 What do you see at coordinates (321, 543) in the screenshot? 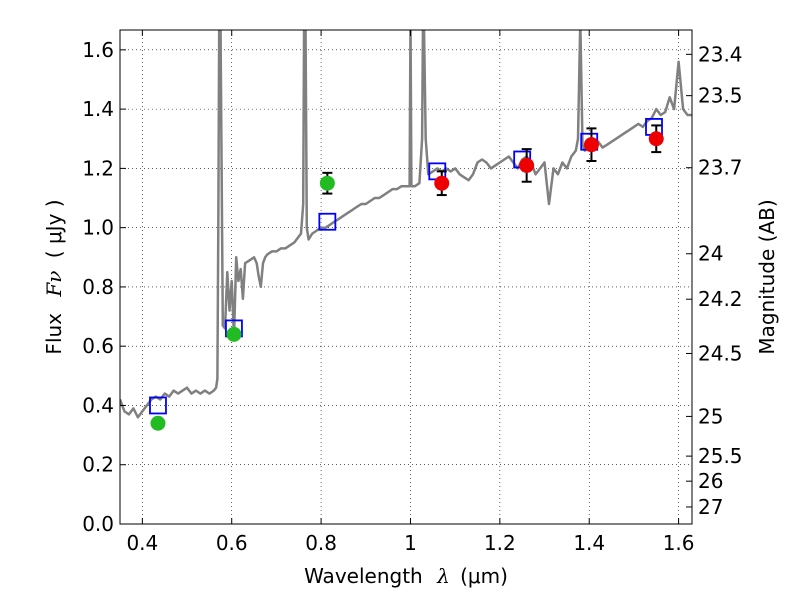
I see `x-tick-label: 0.8` at bounding box center [321, 543].